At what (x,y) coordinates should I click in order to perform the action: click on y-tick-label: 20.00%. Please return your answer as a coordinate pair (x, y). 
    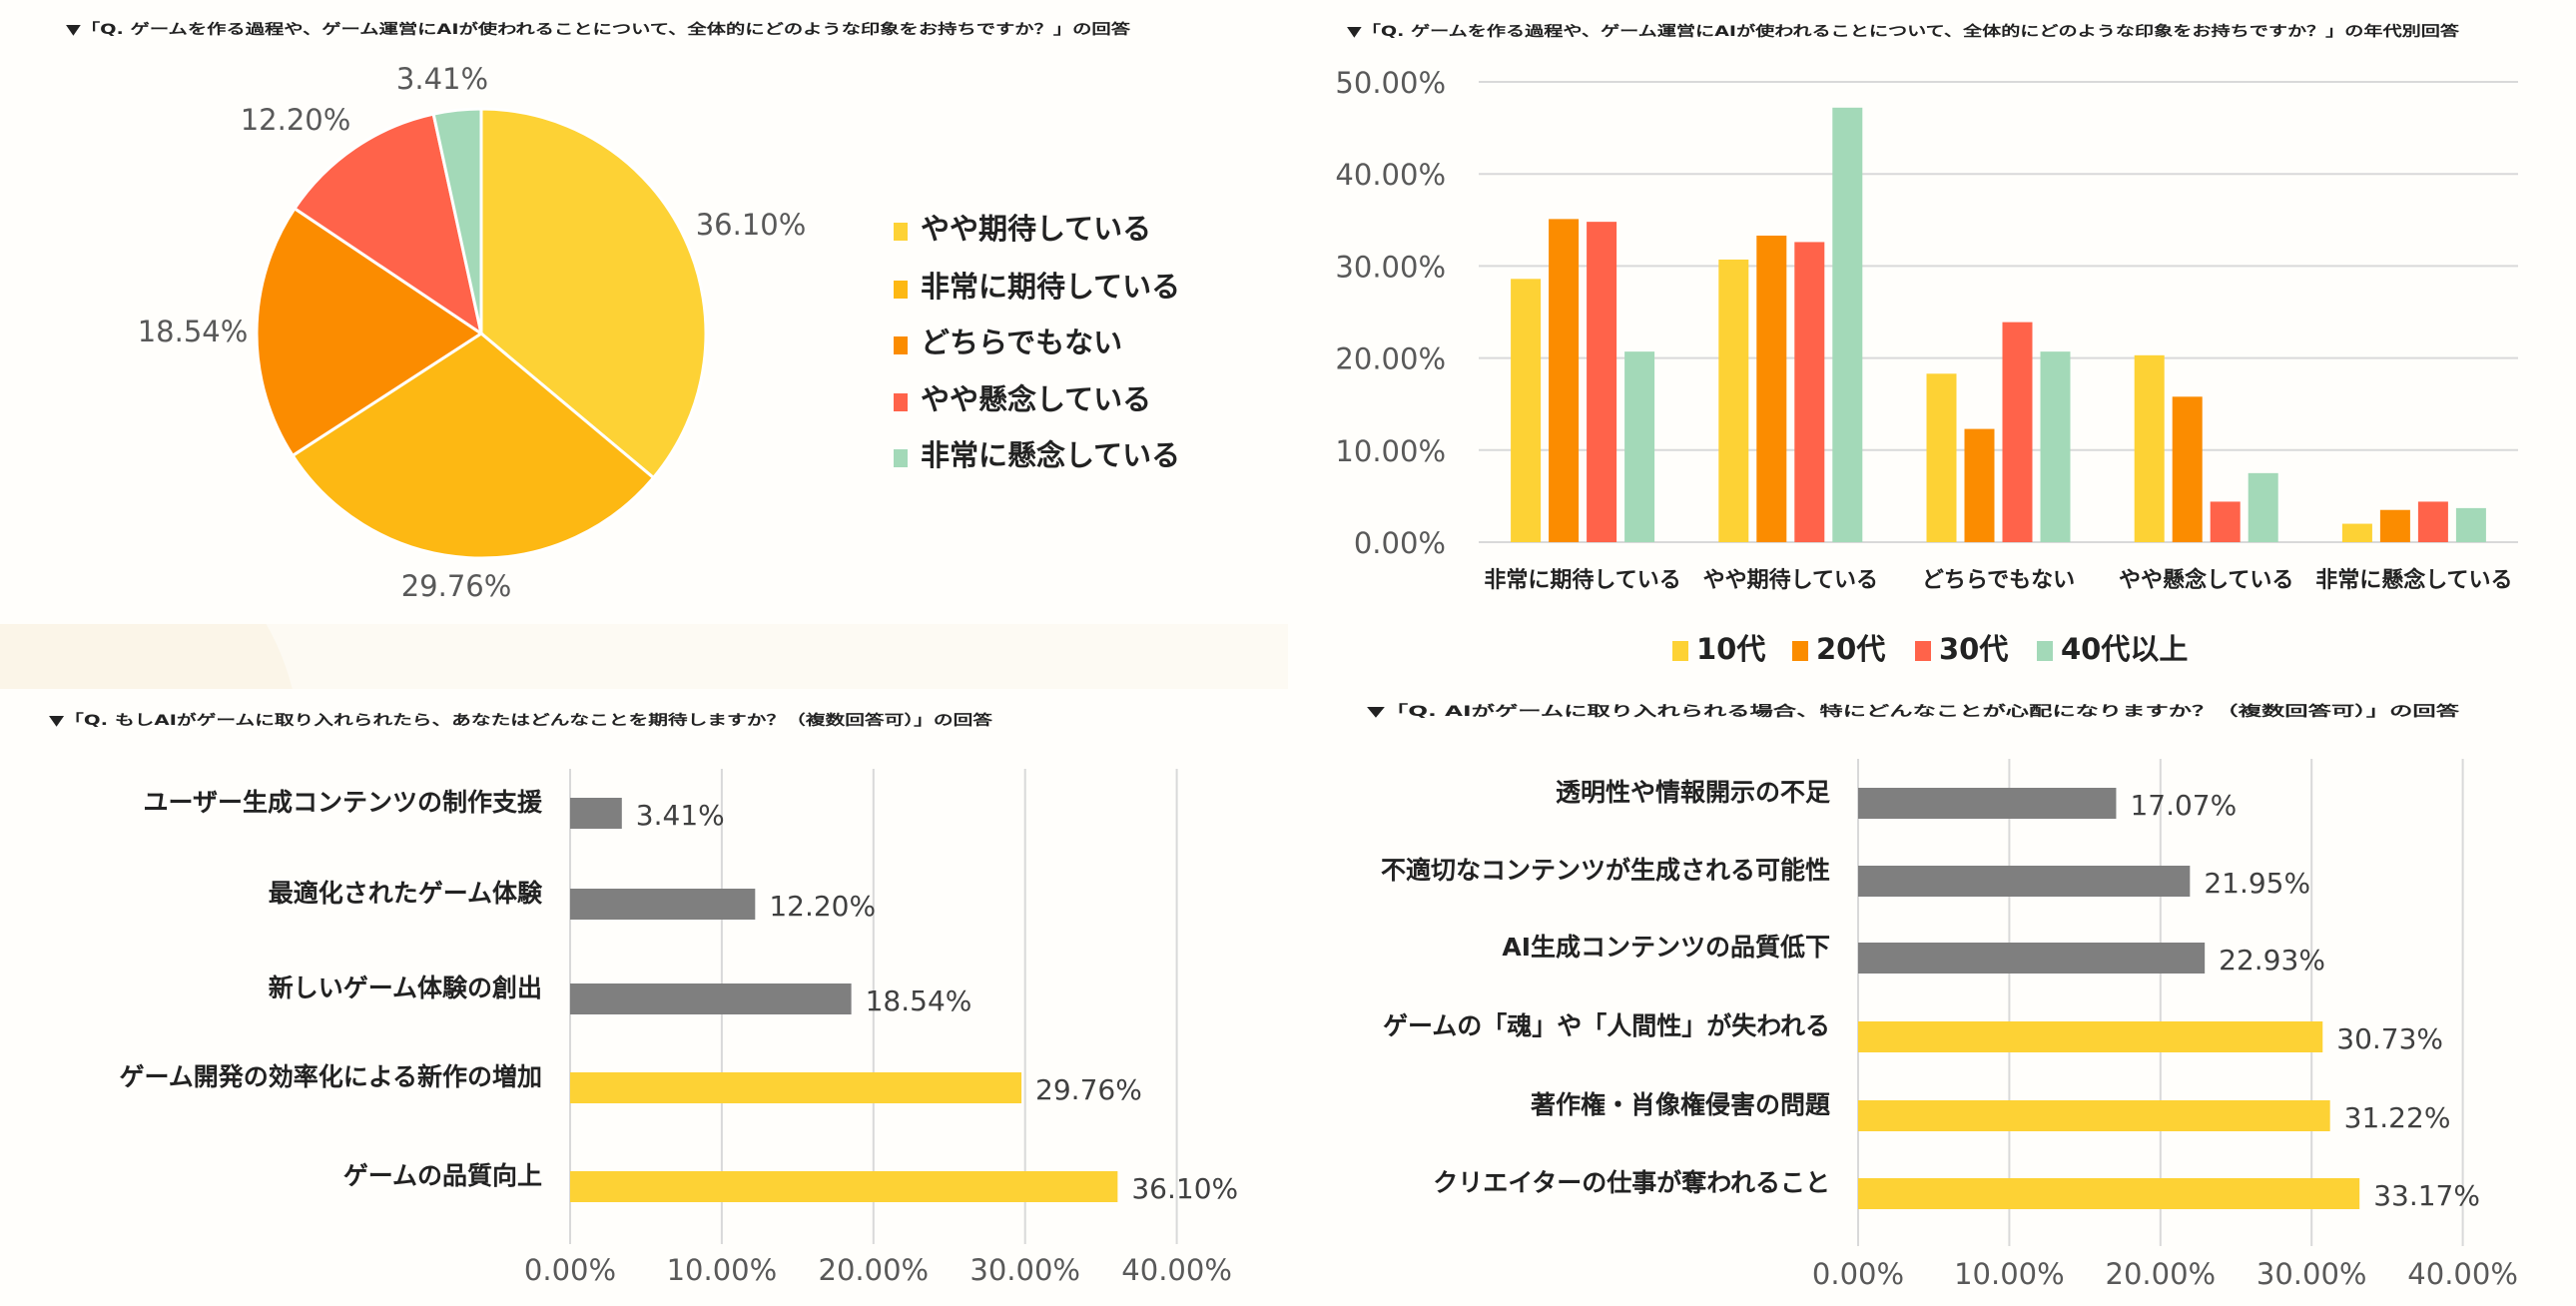
    Looking at the image, I should click on (1390, 359).